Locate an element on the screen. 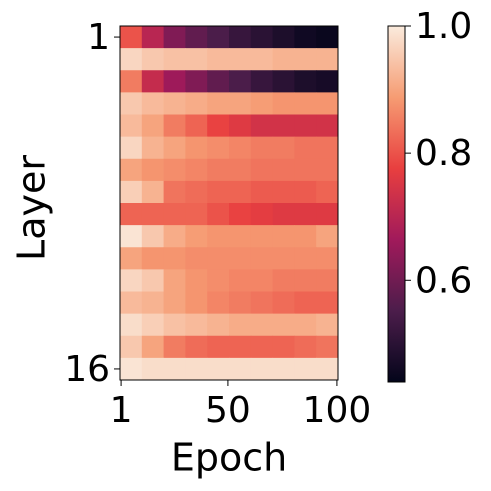 The image size is (491, 491). y-tick-label: 1 is located at coordinates (98, 37).